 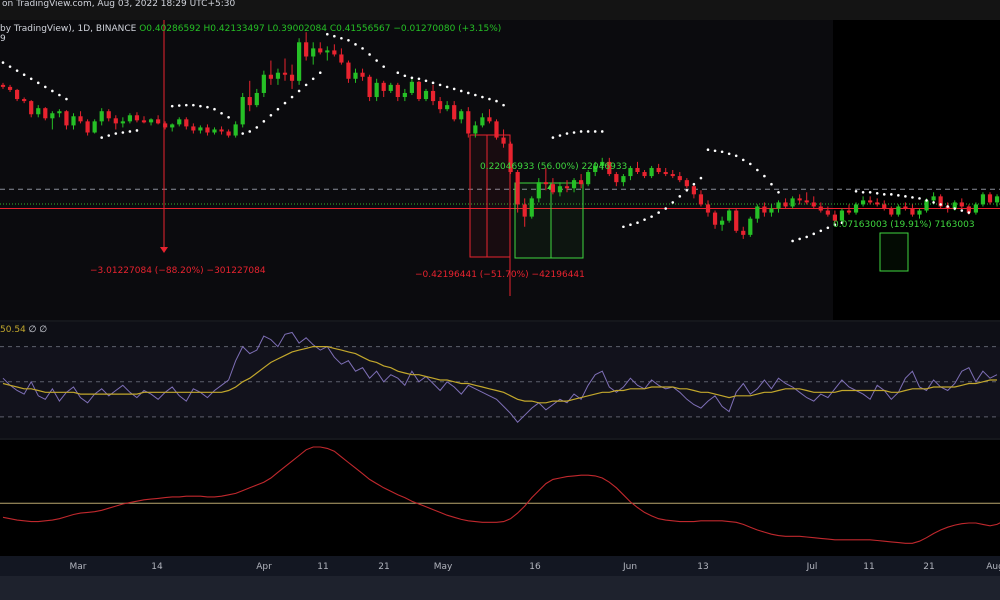 I want to click on rsi-legend: 50.54 ∅ ∅, so click(x=23, y=330).